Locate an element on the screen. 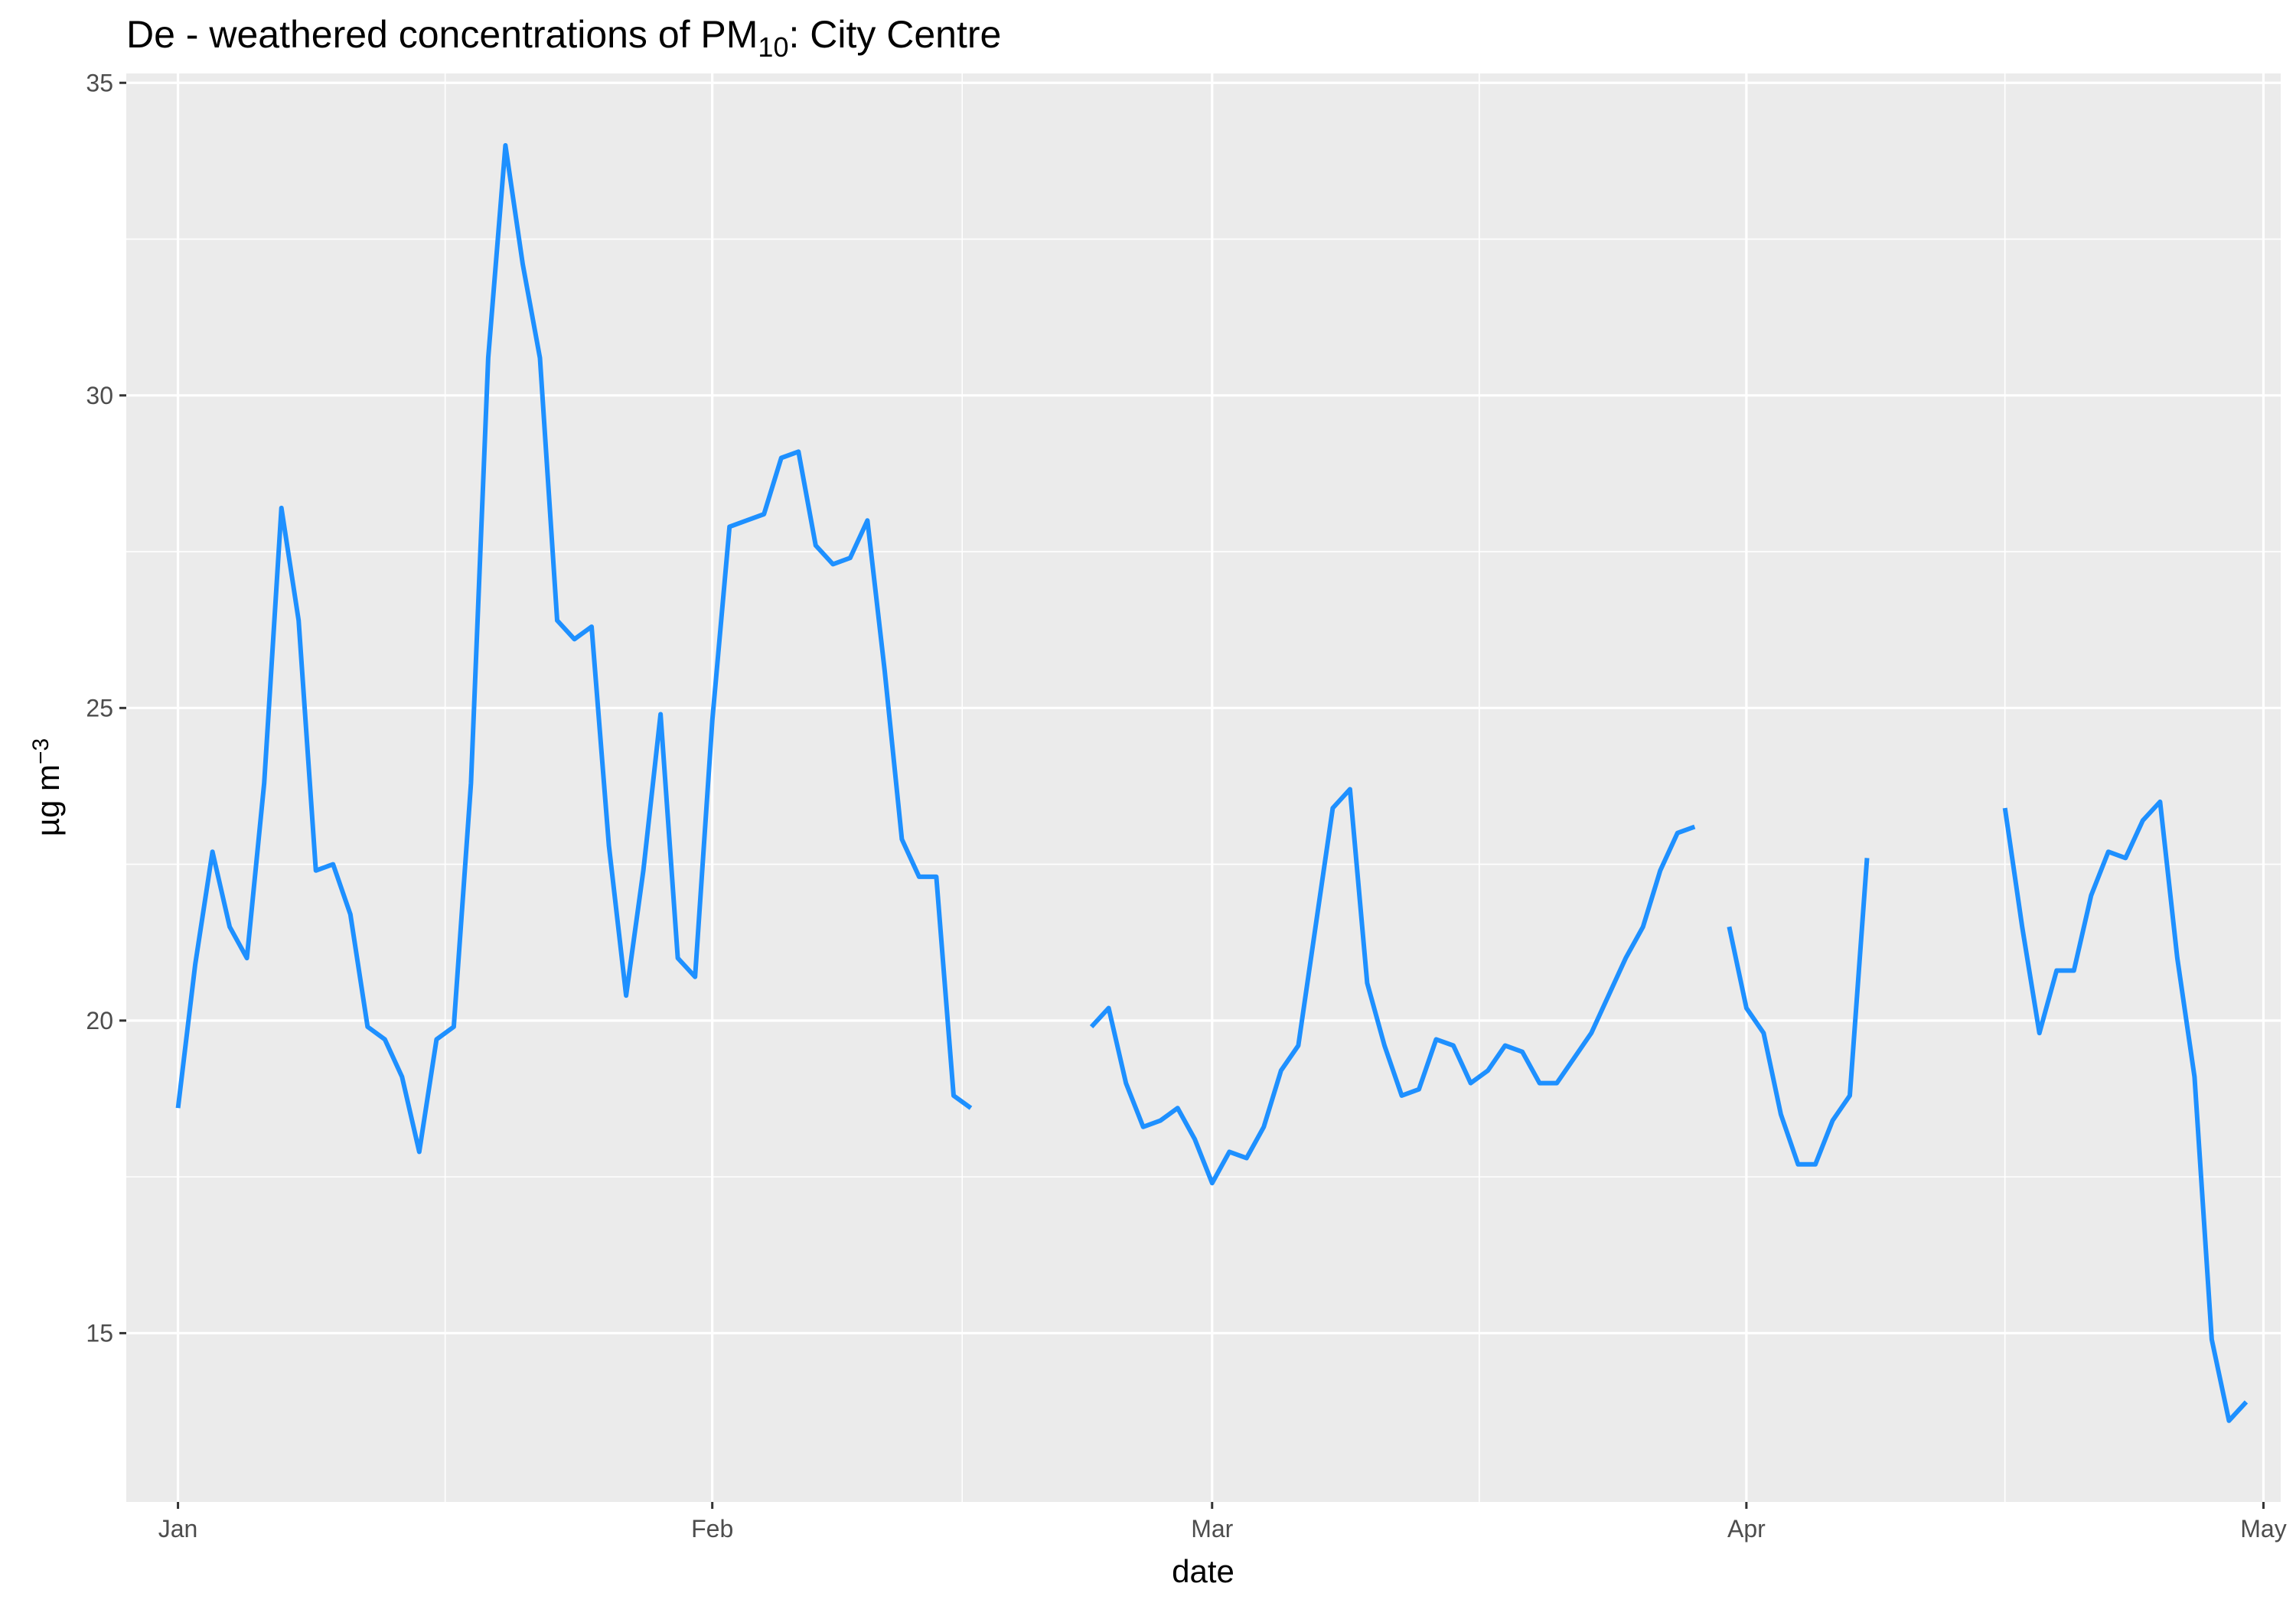 The height and width of the screenshot is (1606, 2296). y-tick-label: 15 is located at coordinates (99, 1333).